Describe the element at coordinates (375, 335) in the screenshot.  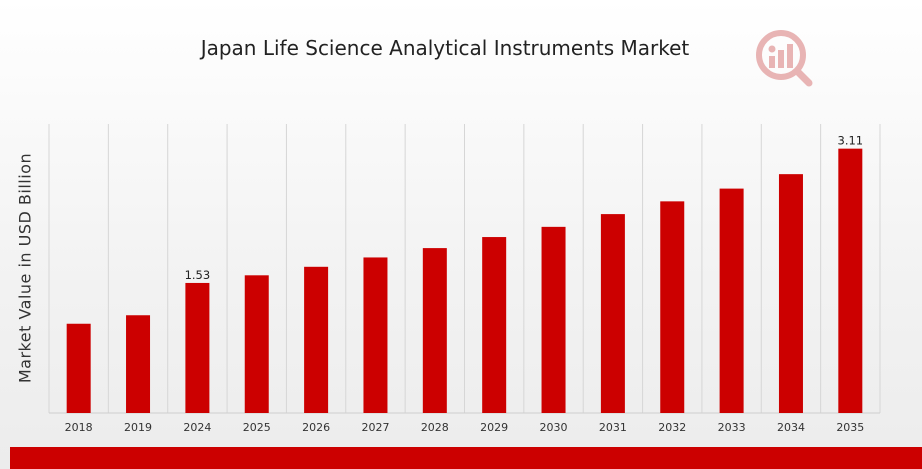
I see `bar-2027` at that location.